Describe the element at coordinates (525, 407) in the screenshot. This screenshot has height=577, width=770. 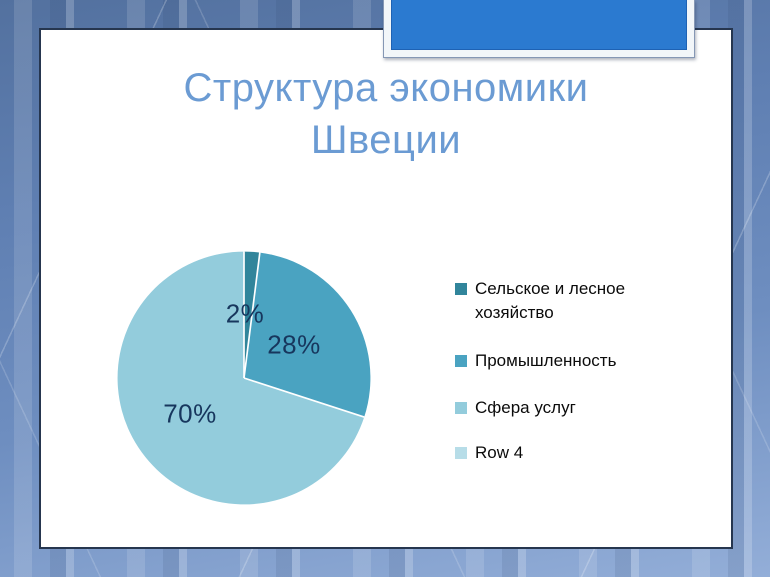
I see `legend-label: Сфера услуг` at that location.